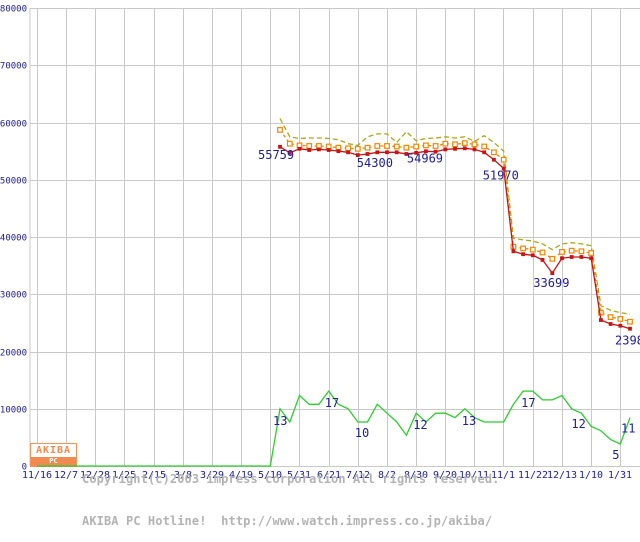 The height and width of the screenshot is (542, 640). Describe the element at coordinates (562, 475) in the screenshot. I see `x-tick-label: 12/13` at that location.